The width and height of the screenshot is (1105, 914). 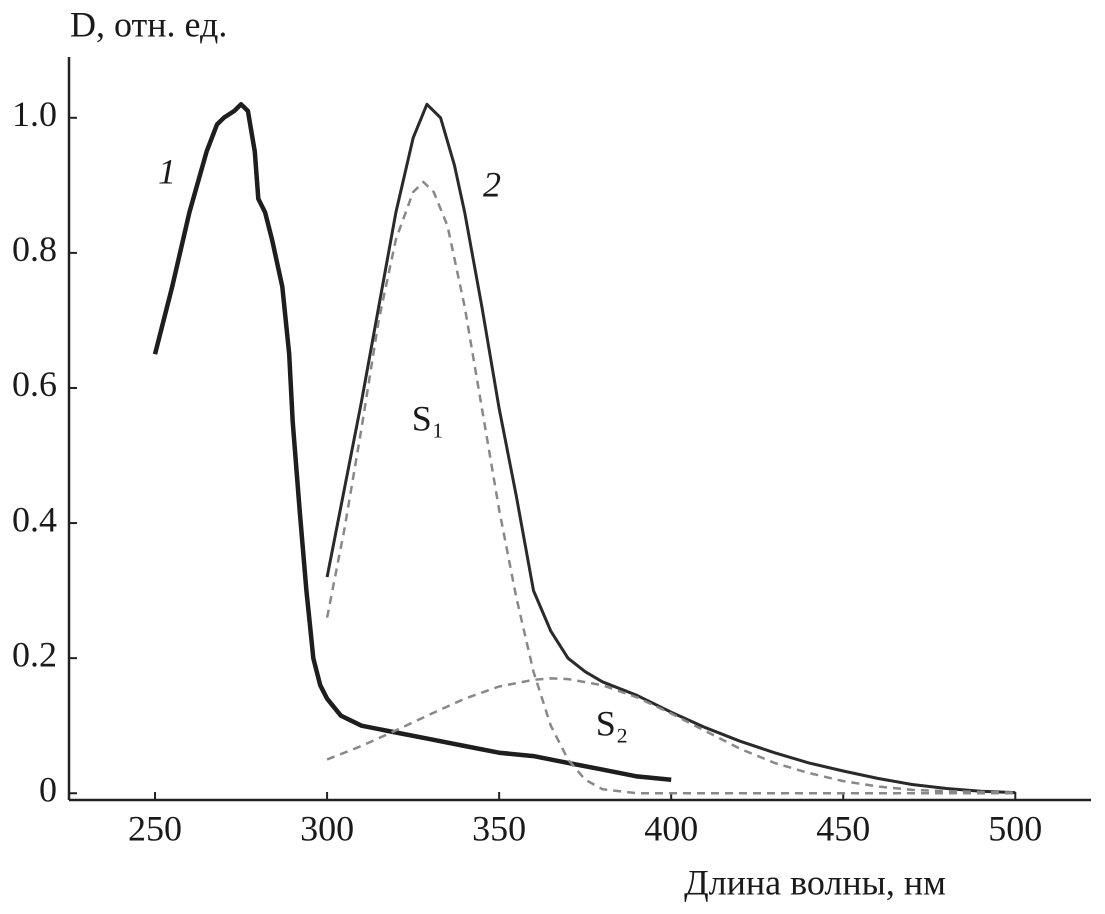 I want to click on x-tick-label: 250, so click(x=155, y=828).